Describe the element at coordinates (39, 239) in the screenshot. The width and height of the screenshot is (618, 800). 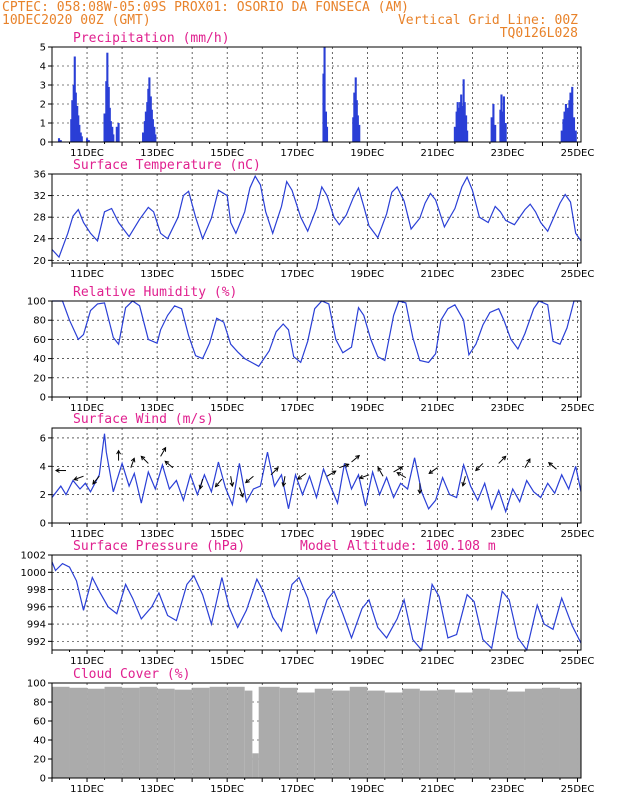
I see `y-tick-label: 24` at that location.